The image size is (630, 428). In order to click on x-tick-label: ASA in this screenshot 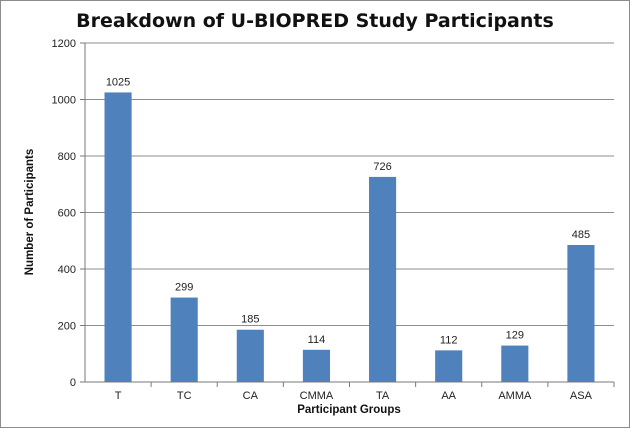, I will do `click(581, 396)`.